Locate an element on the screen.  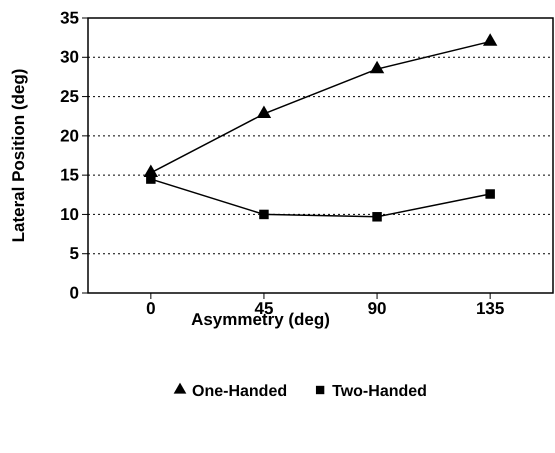
legend-label: Two-Handed is located at coordinates (379, 391).